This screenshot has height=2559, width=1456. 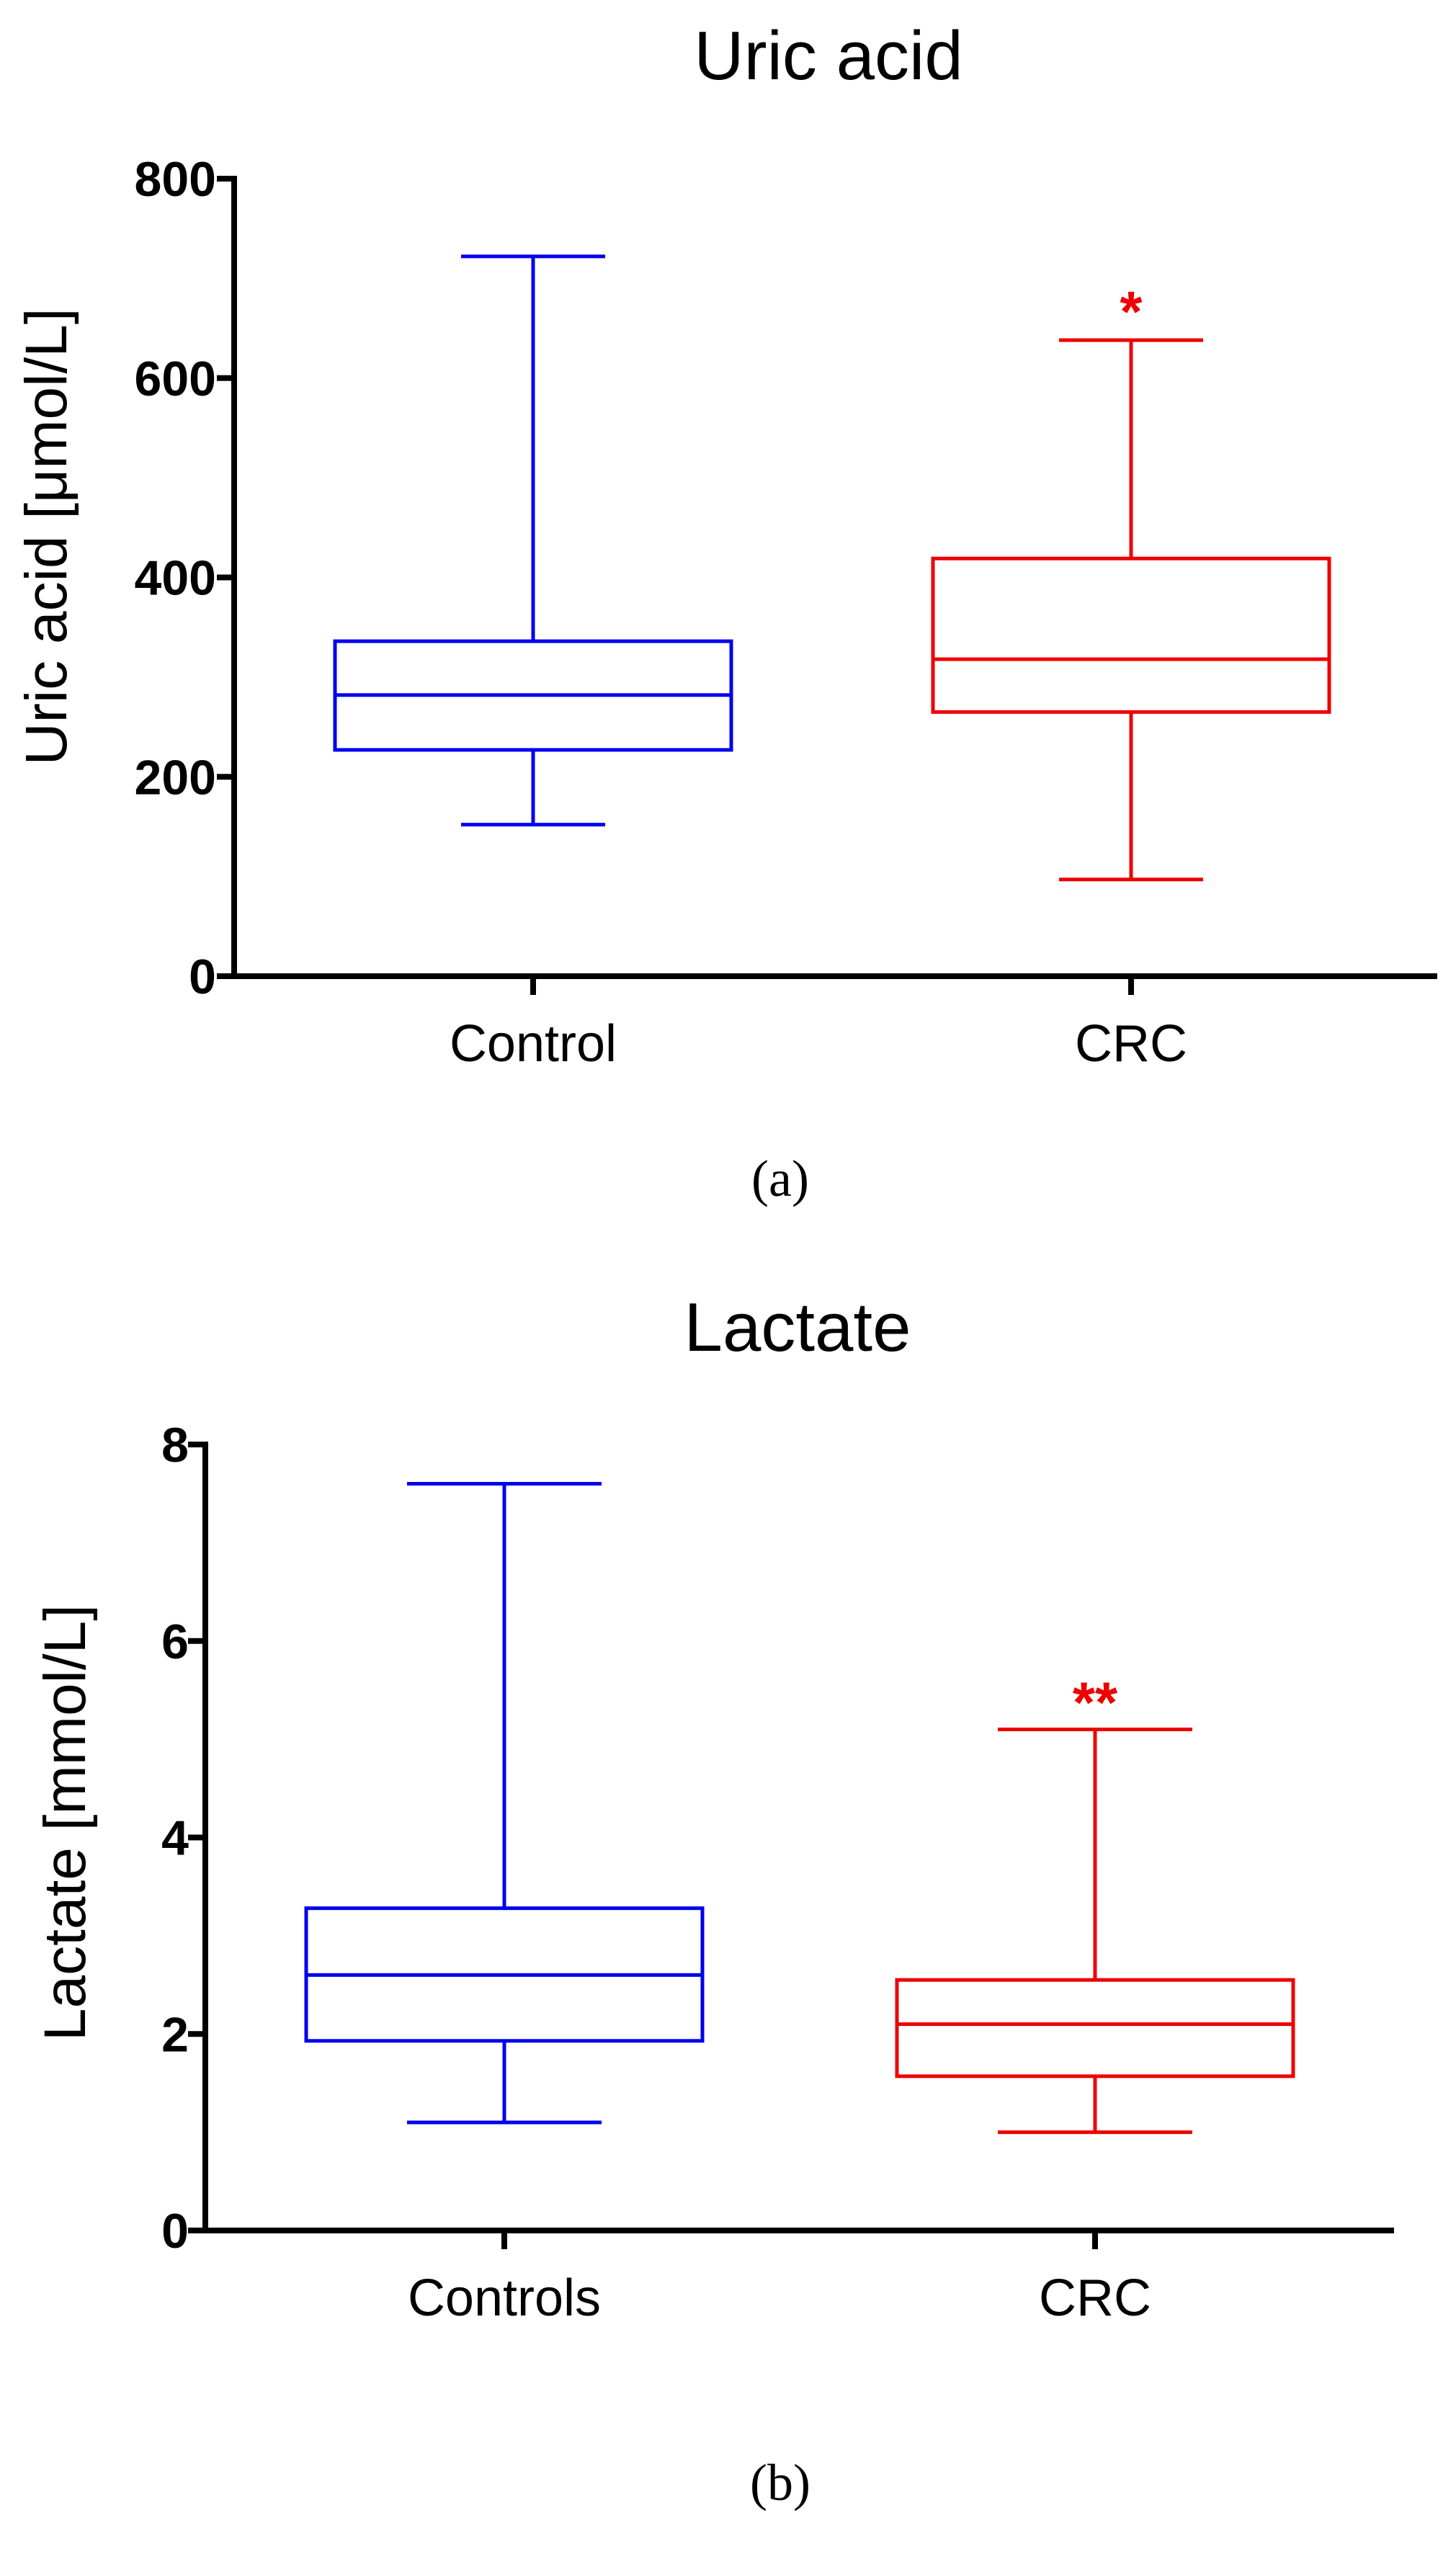 I want to click on y-tick-label: 6, so click(x=175, y=1642).